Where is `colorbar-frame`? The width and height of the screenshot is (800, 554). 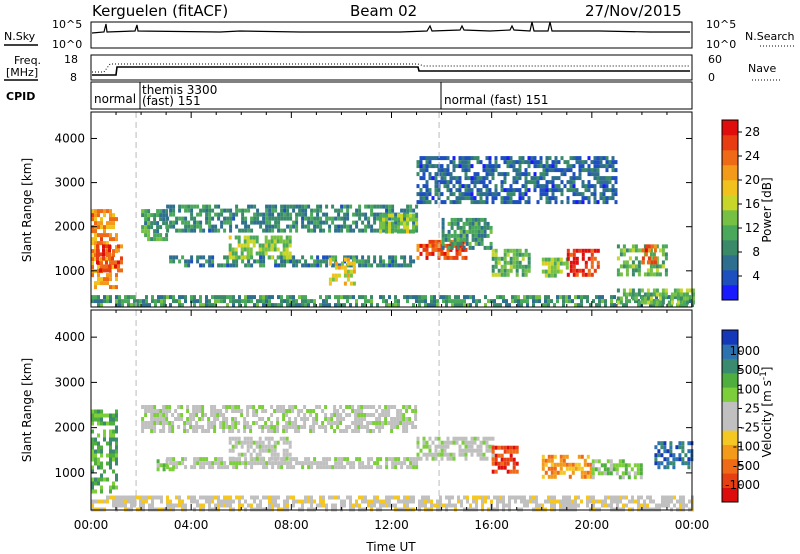 colorbar-frame is located at coordinates (730, 210).